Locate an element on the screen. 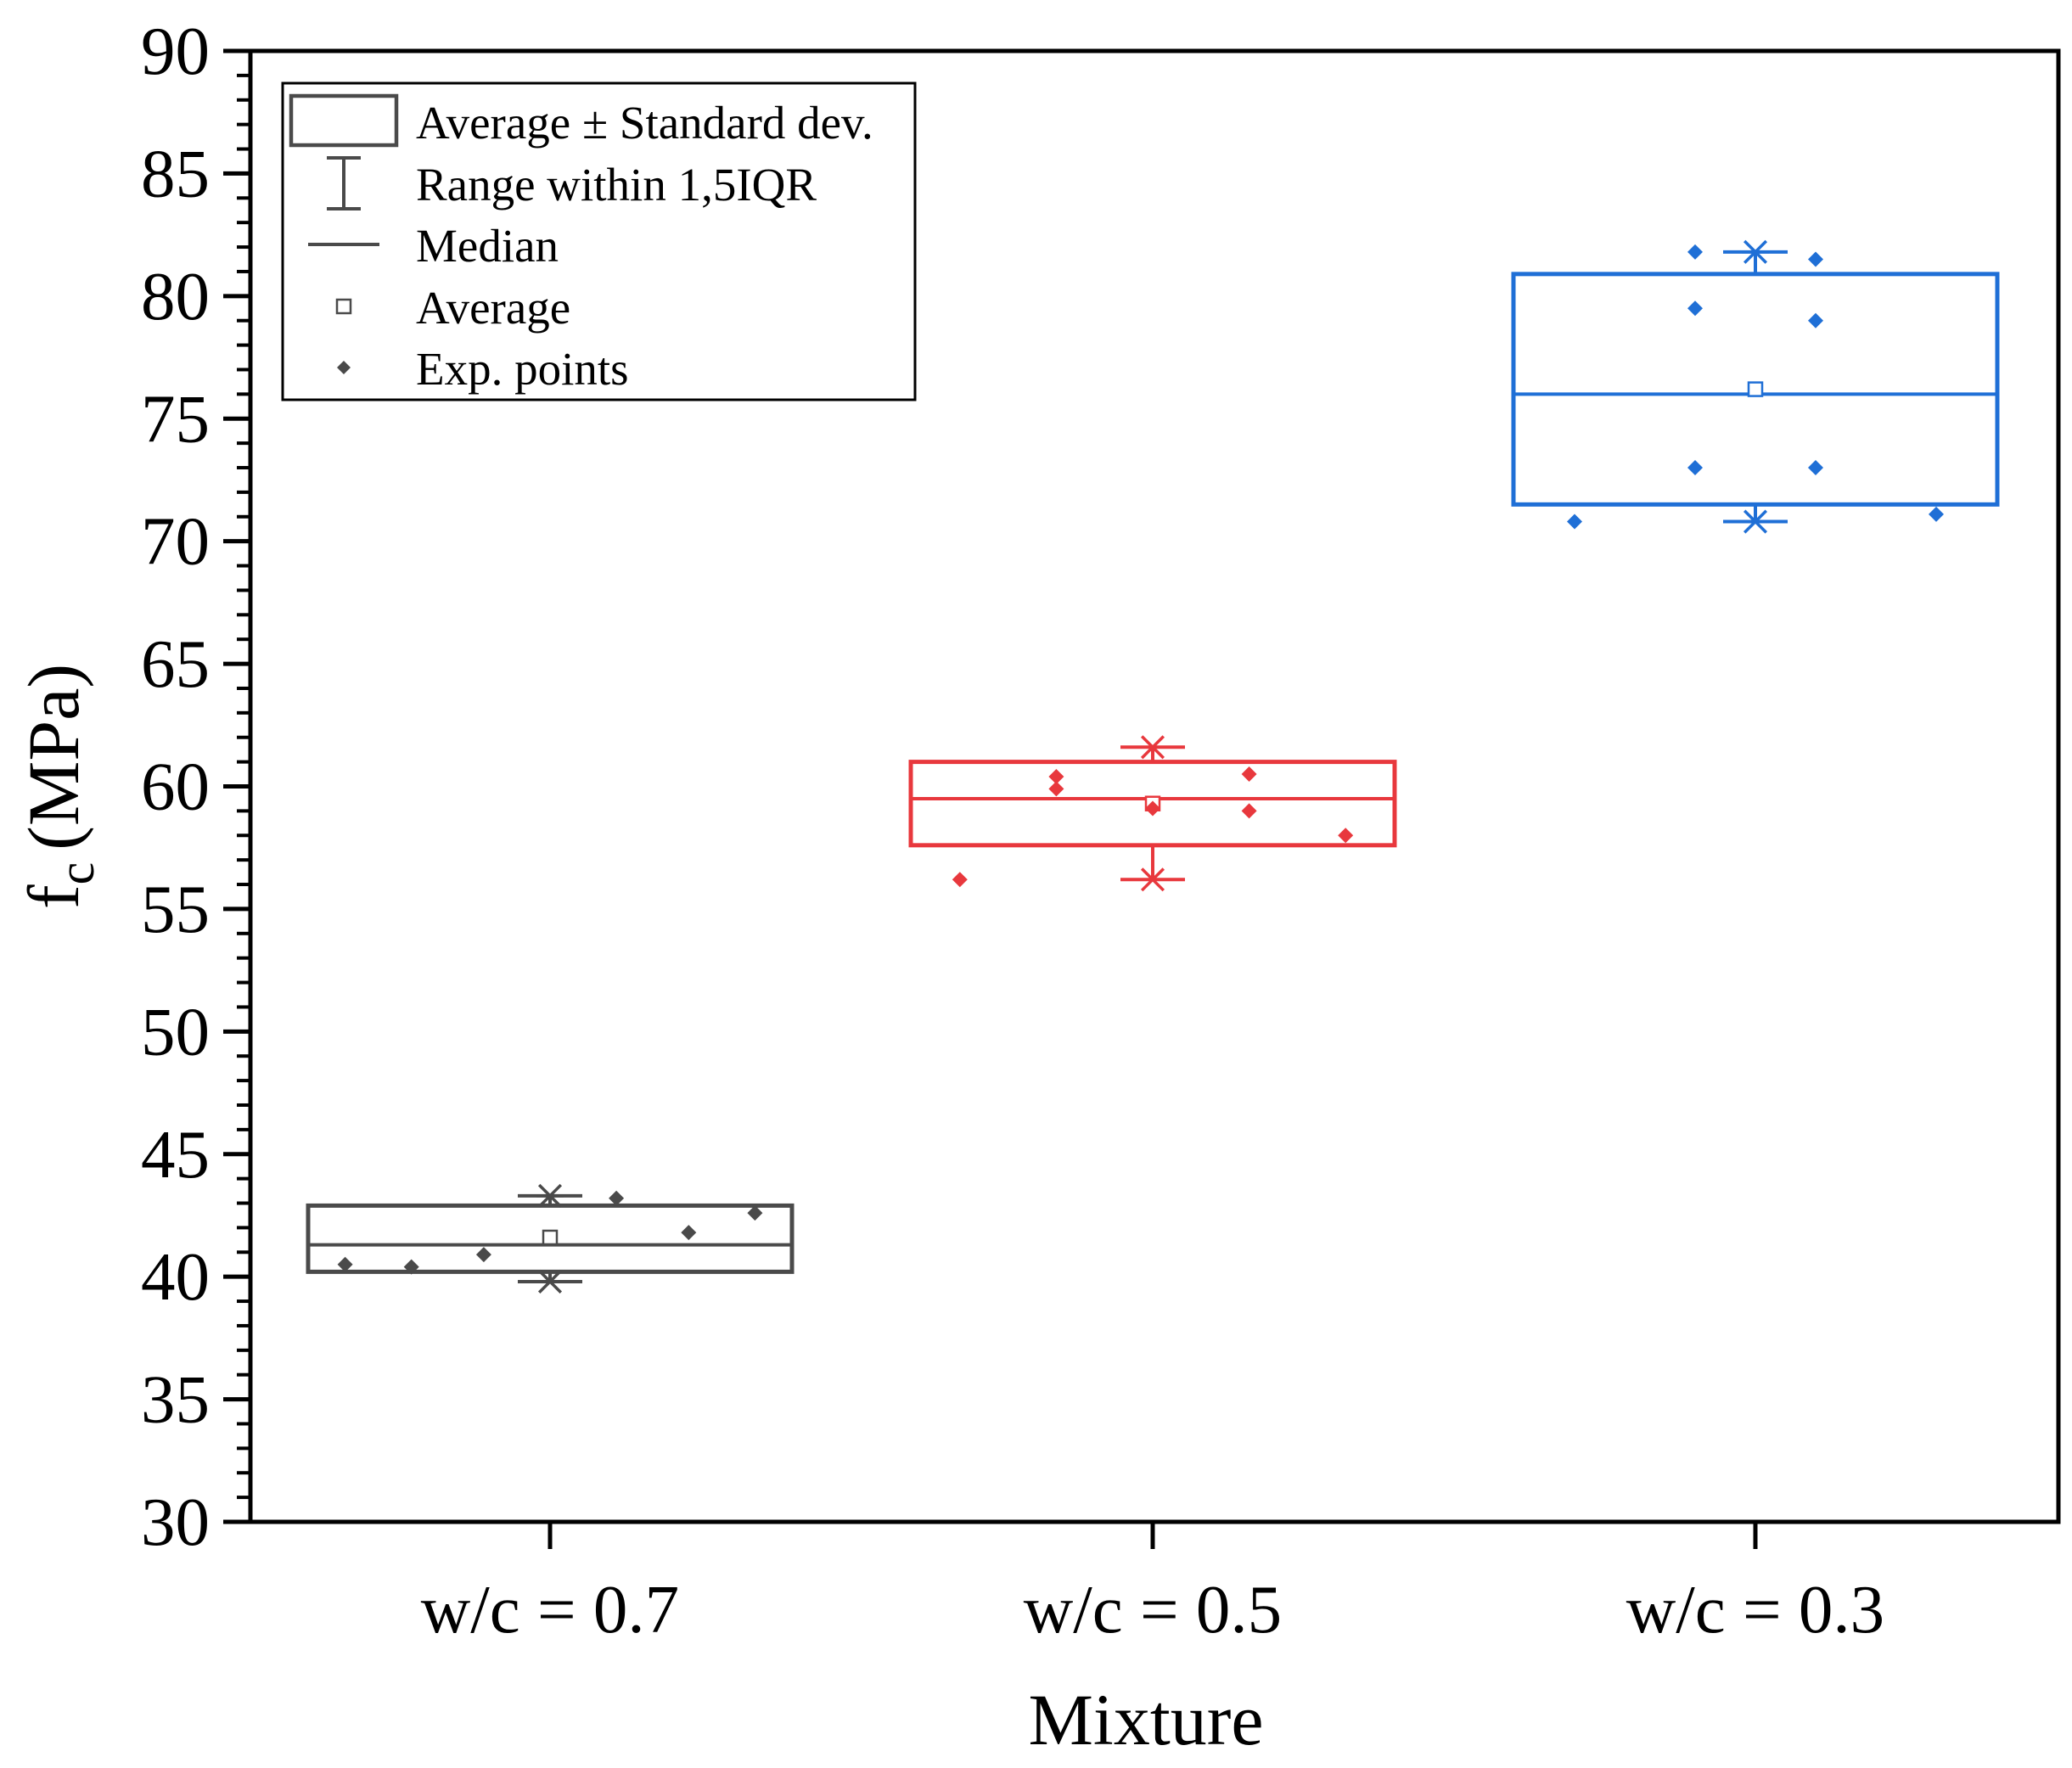 The width and height of the screenshot is (2072, 1768). legend-label: Range within 1,5IQR is located at coordinates (616, 184).